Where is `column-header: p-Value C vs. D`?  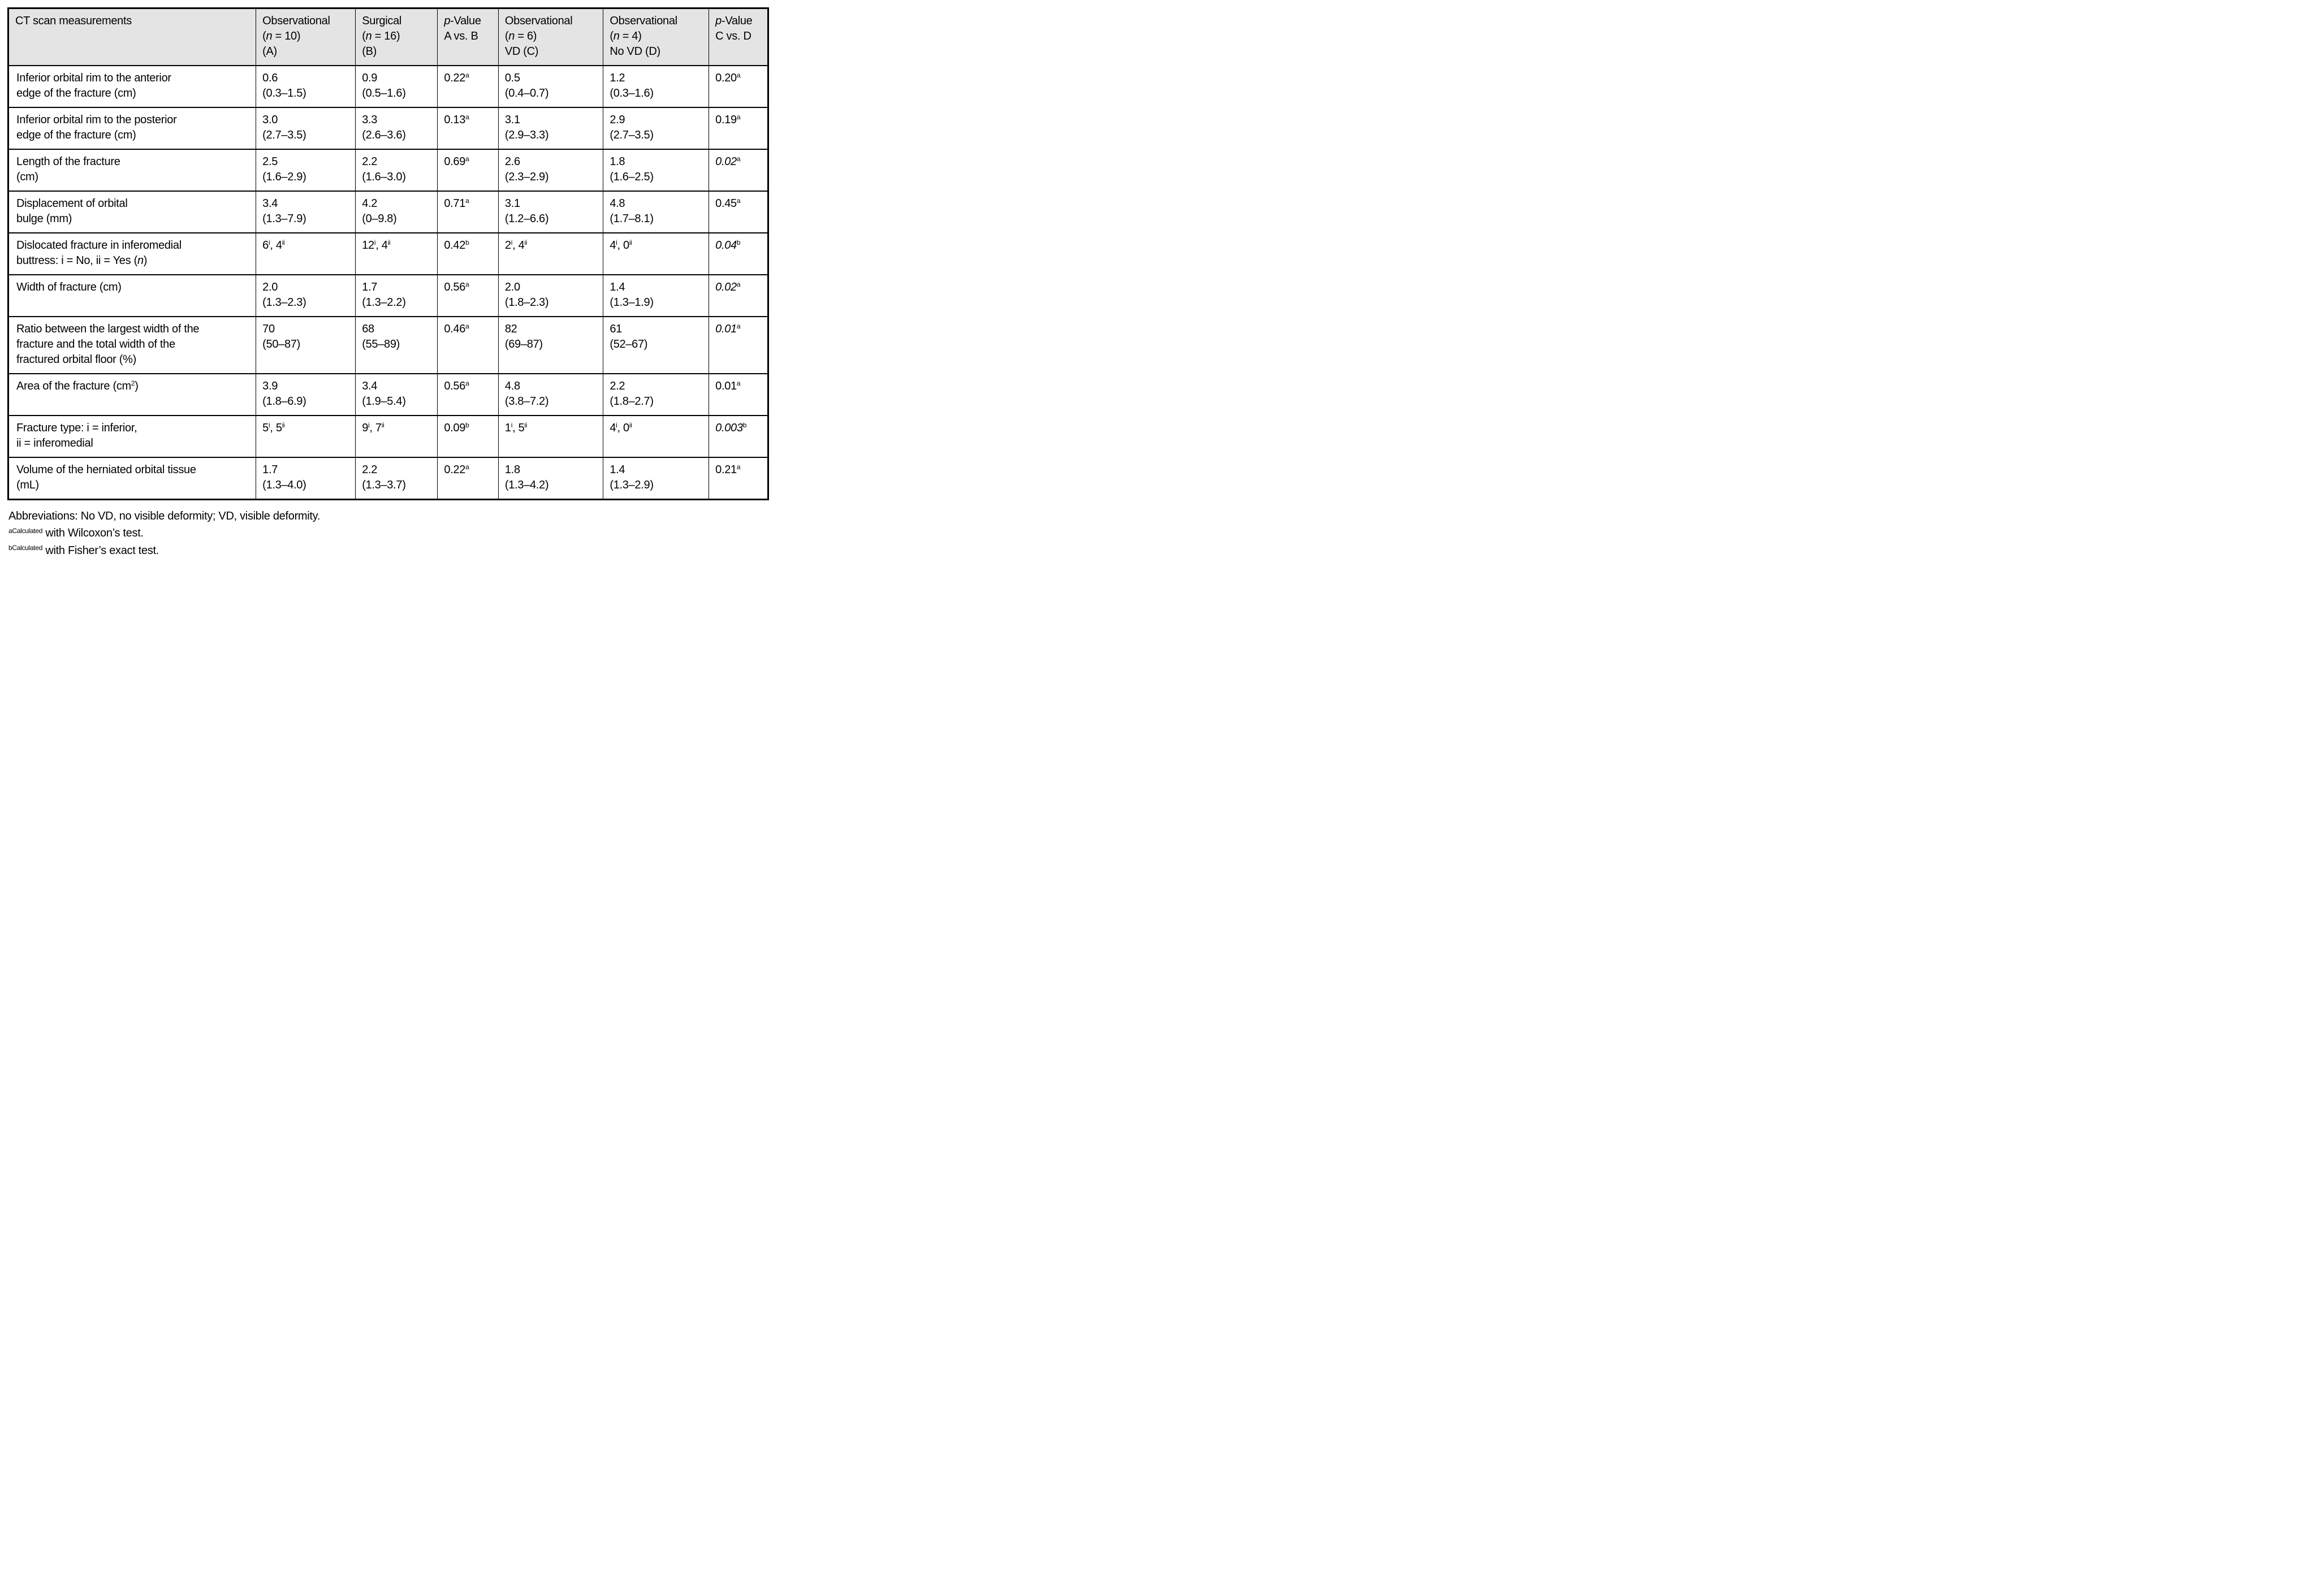 column-header: p-Value C vs. D is located at coordinates (738, 36).